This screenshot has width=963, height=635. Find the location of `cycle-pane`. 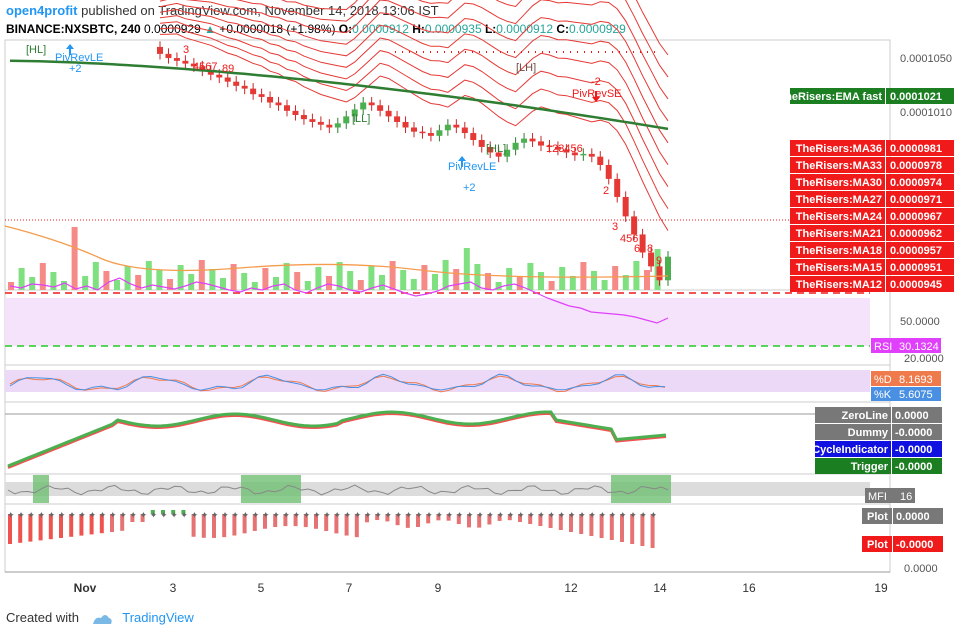

cycle-pane is located at coordinates (447, 438).